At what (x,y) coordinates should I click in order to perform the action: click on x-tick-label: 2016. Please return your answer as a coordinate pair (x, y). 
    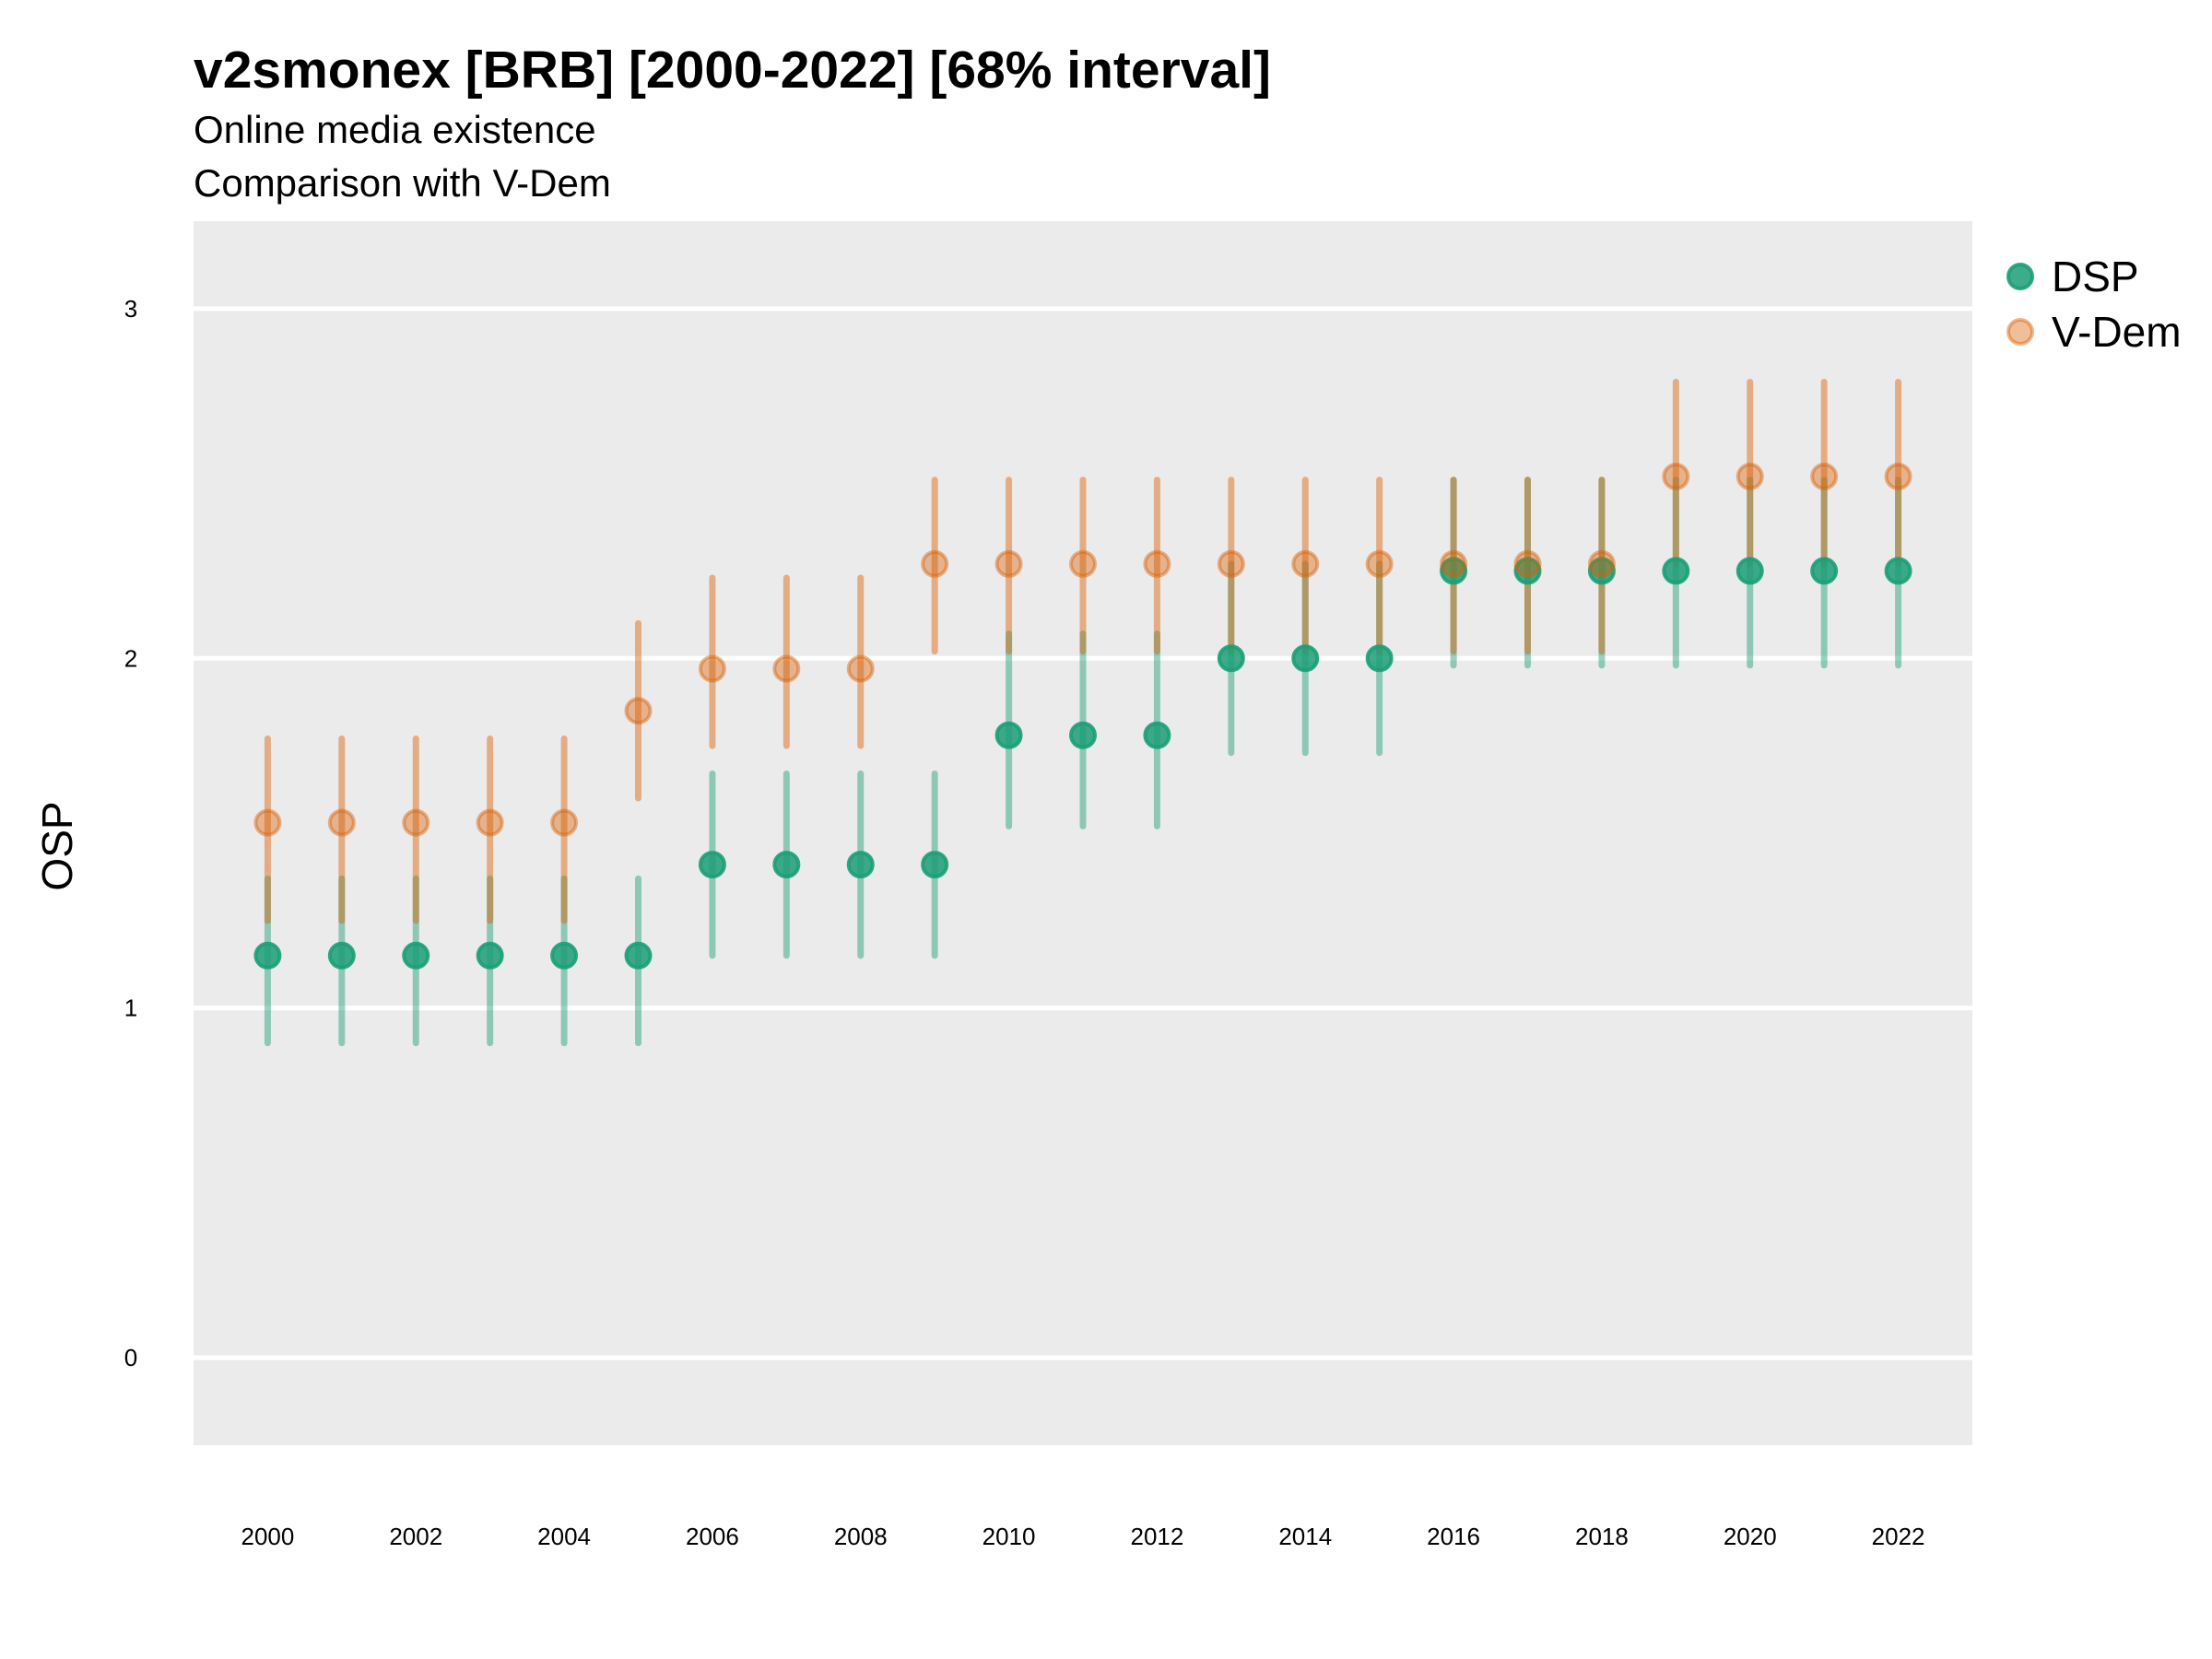
    Looking at the image, I should click on (1453, 1536).